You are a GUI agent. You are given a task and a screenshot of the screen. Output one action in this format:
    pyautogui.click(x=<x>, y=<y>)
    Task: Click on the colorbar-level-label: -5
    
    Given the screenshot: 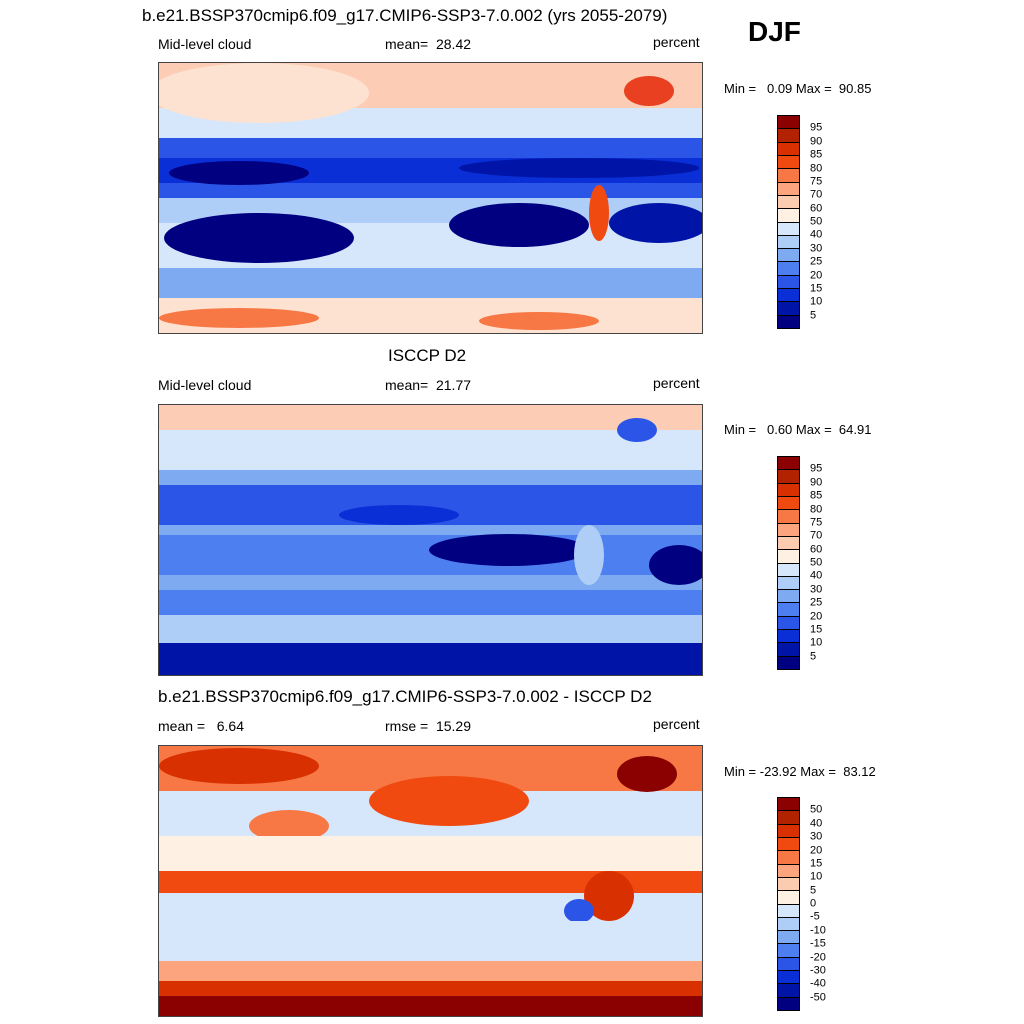 What is the action you would take?
    pyautogui.click(x=815, y=916)
    